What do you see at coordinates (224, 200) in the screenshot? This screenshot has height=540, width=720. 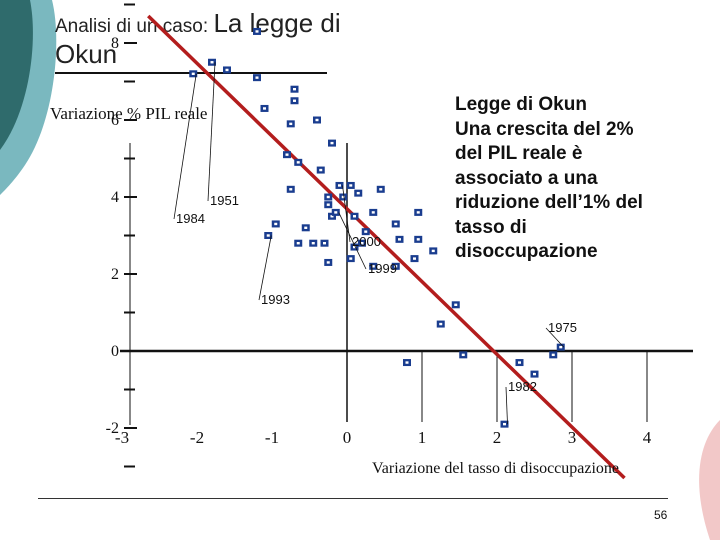 I see `point-label: 1951` at bounding box center [224, 200].